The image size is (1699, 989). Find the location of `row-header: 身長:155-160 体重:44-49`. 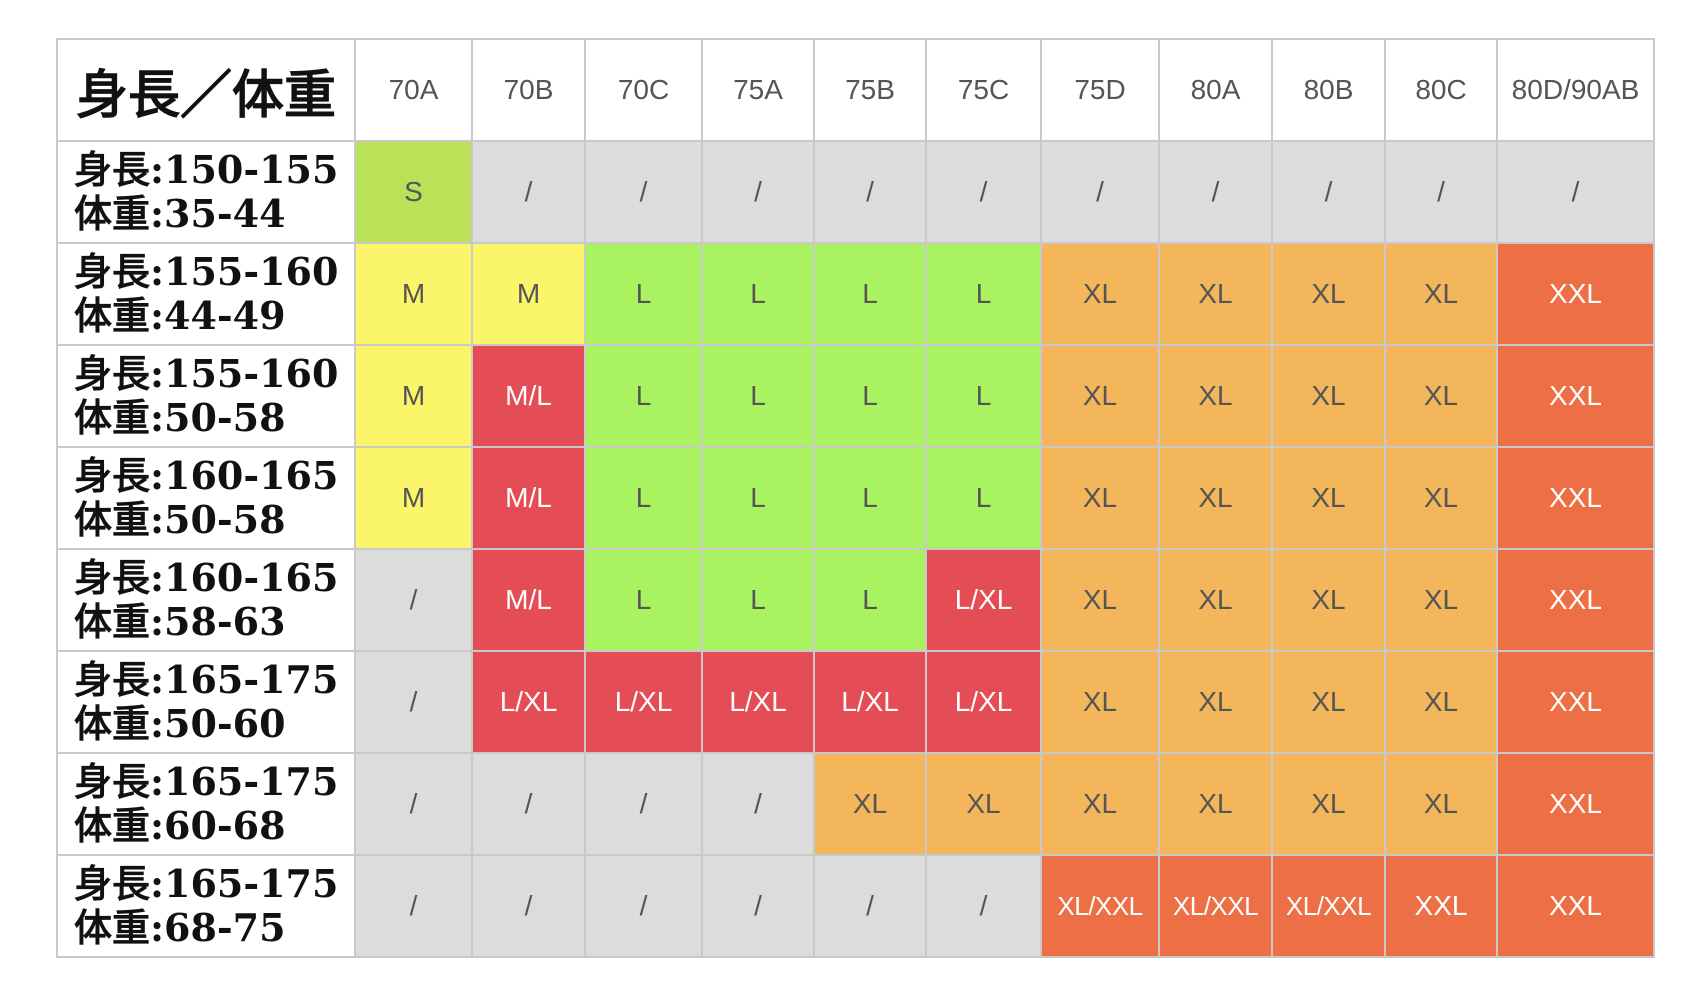

row-header: 身長:155-160 体重:44-49 is located at coordinates (206, 294).